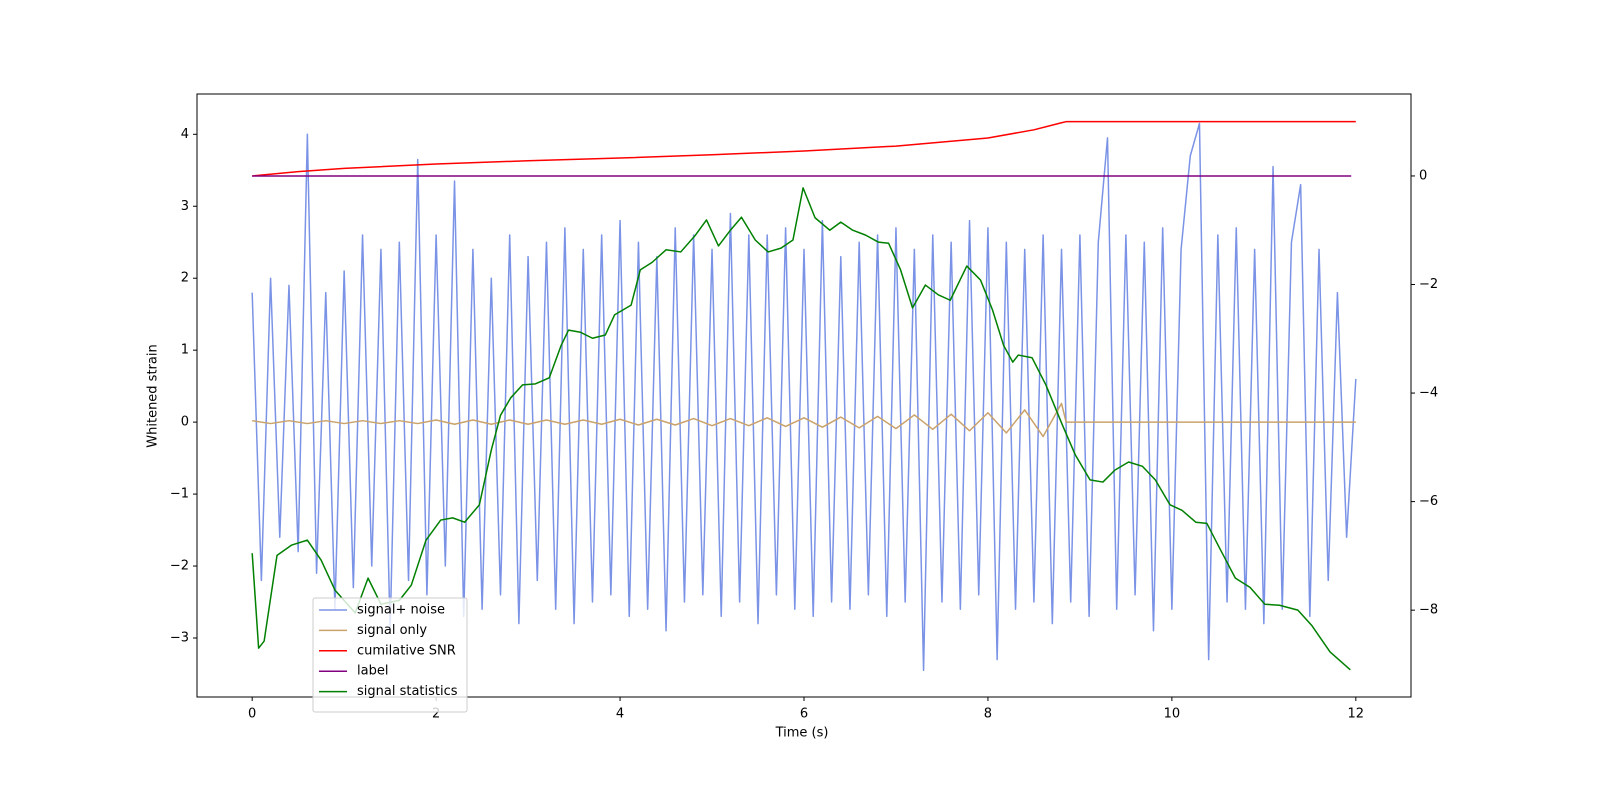  I want to click on x-axis-label: Time (s), so click(802, 733).